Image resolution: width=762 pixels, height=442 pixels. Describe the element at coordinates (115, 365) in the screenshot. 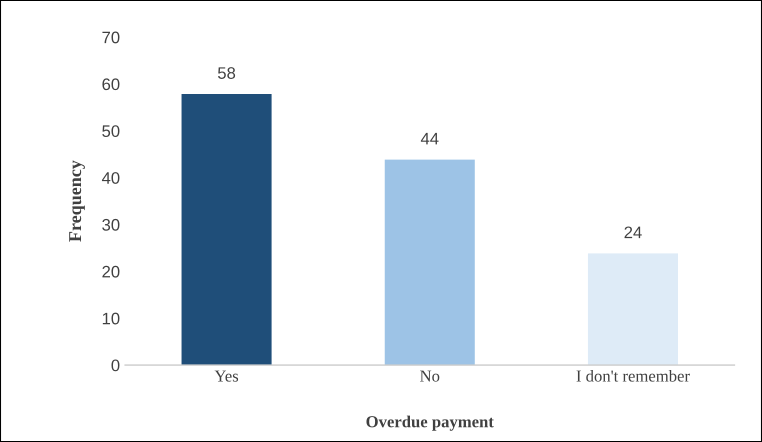

I see `y-tick-label: 0` at that location.